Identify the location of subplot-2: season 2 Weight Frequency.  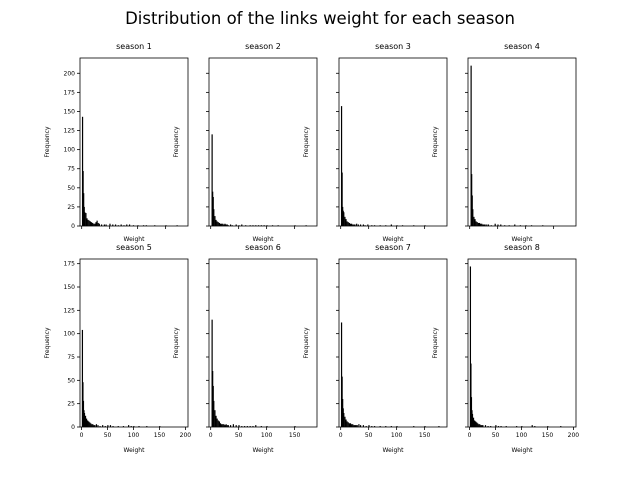
(245, 142).